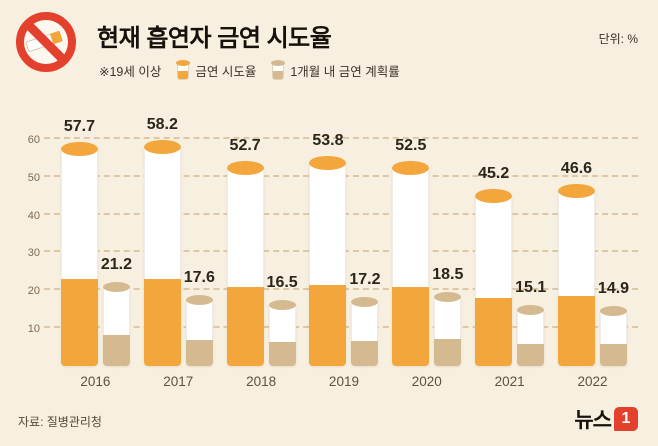 Image resolution: width=658 pixels, height=446 pixels. Describe the element at coordinates (509, 381) in the screenshot. I see `x-axis-year-label: 2021` at that location.